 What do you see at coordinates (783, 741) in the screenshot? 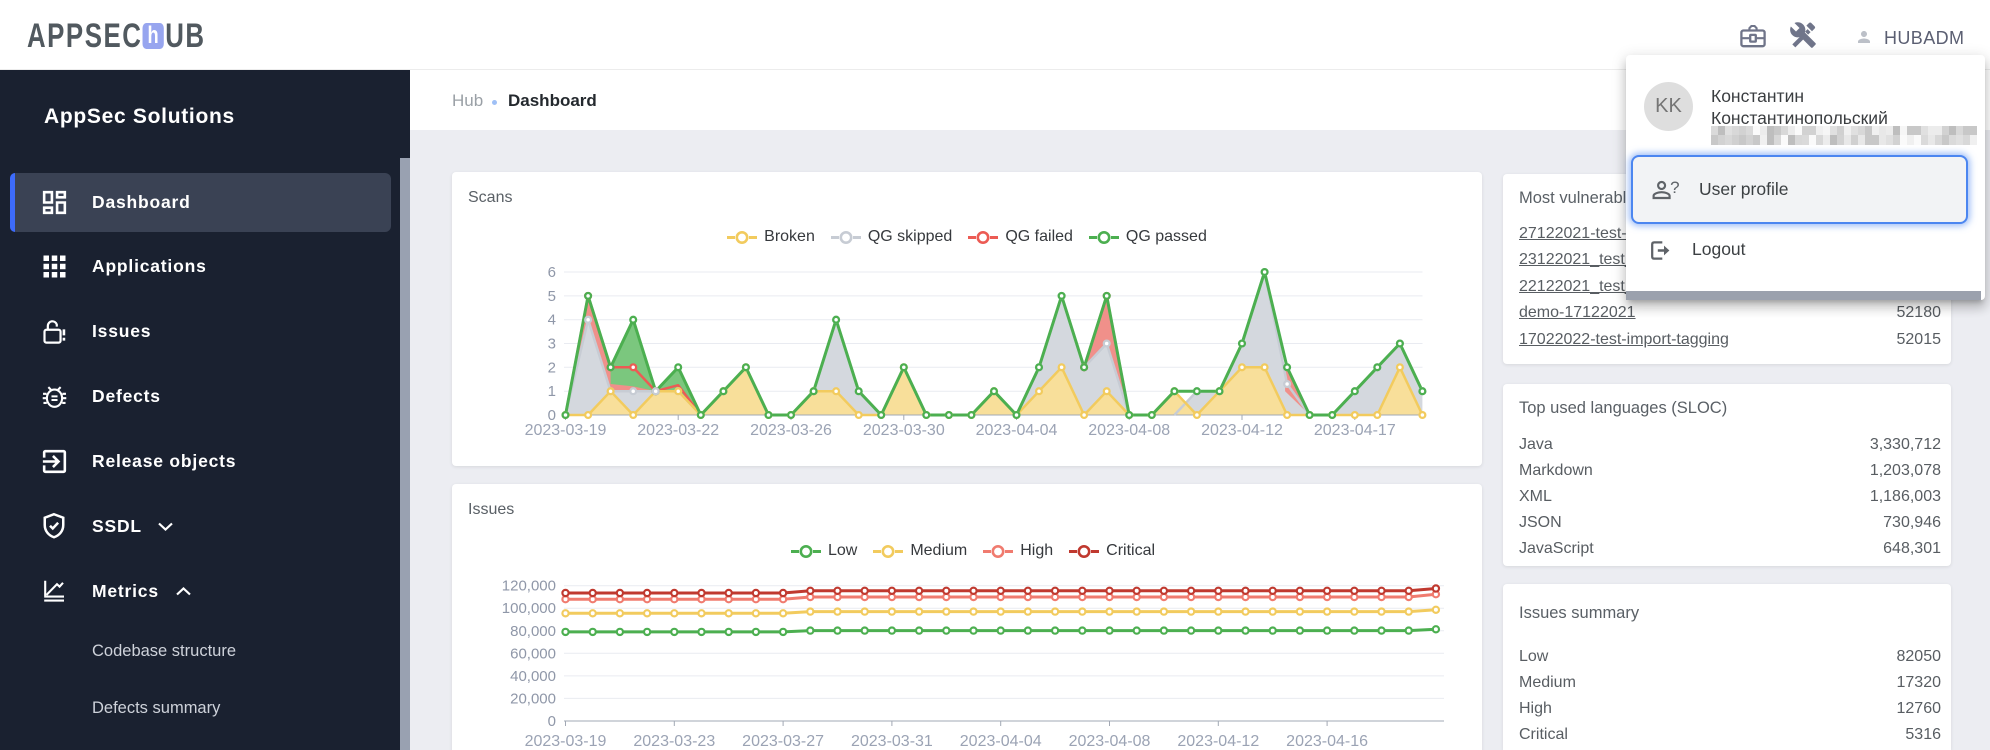
I see `svg-text: 2023-03-27` at bounding box center [783, 741].